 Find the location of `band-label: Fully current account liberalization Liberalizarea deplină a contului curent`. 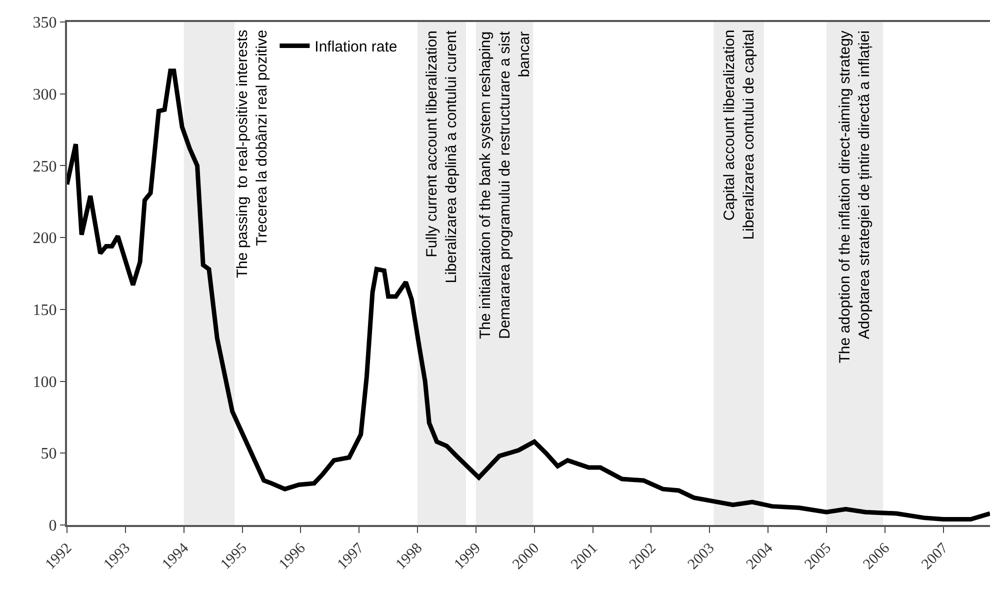

band-label: Fully current account liberalization Liberalizarea deplină a contului curent is located at coordinates (441, 157).